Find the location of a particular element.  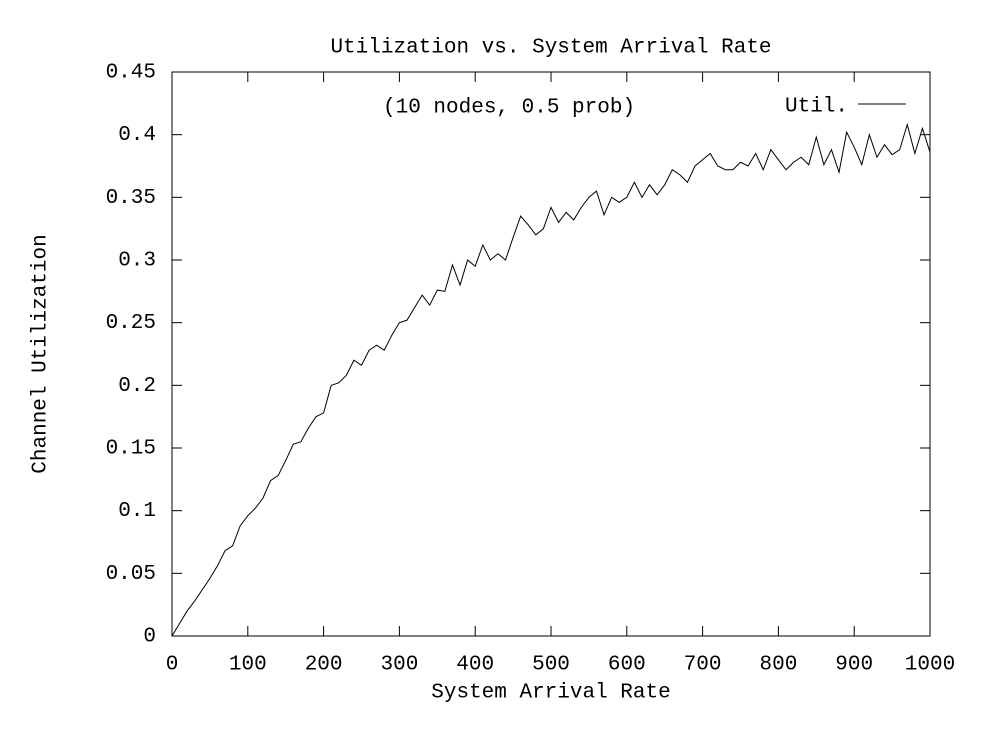

x-tick-label: 400 is located at coordinates (475, 665).